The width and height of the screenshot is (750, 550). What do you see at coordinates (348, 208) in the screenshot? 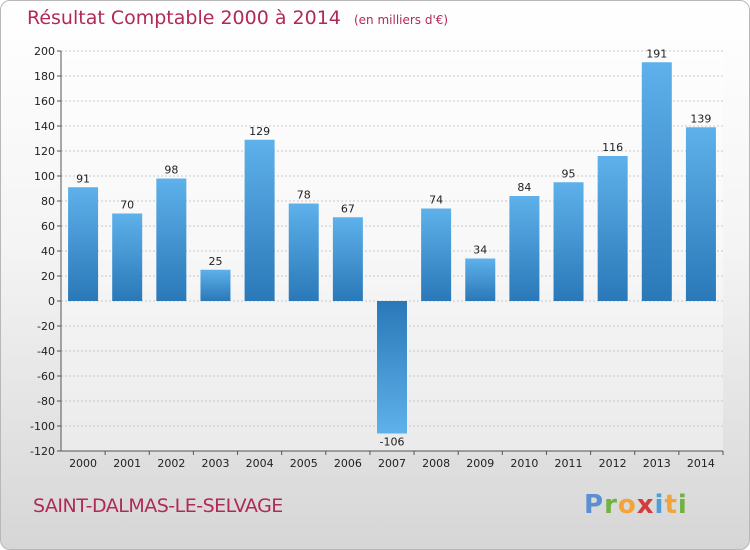
I see `data-label: 67` at bounding box center [348, 208].